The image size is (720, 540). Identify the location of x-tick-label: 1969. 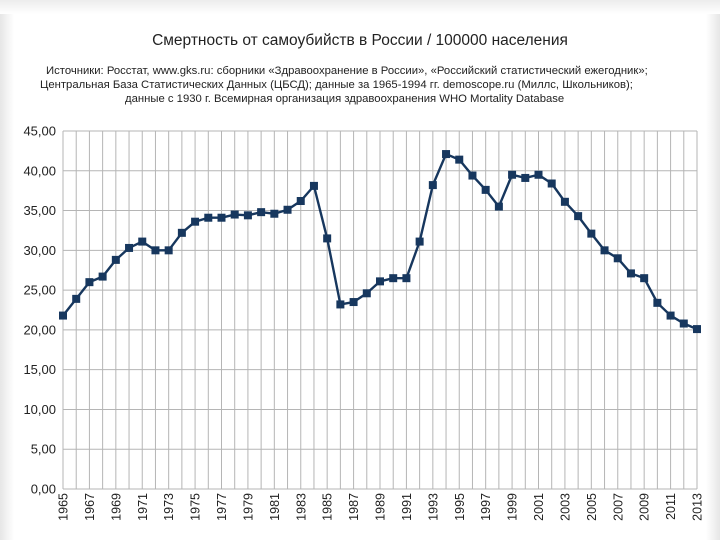
(116, 507).